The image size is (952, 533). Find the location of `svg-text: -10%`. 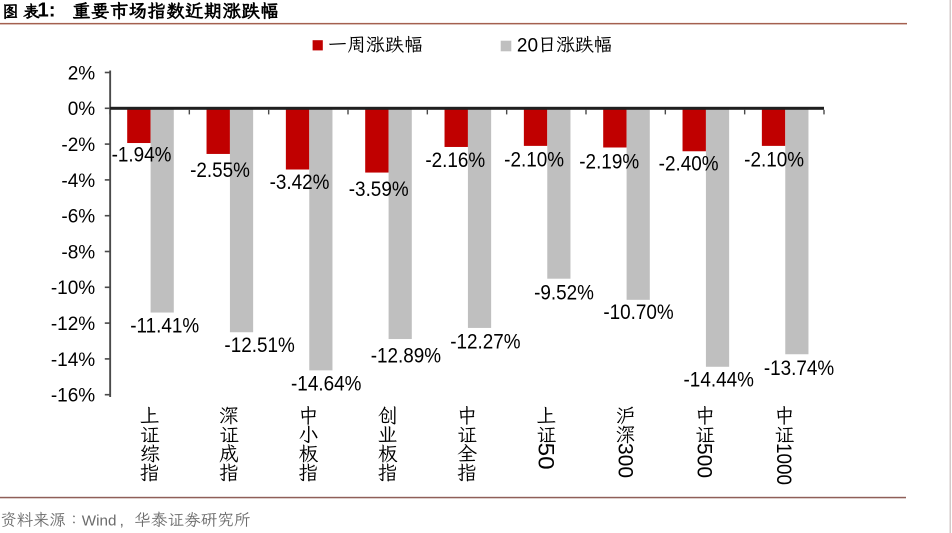

svg-text: -10% is located at coordinates (73, 288).